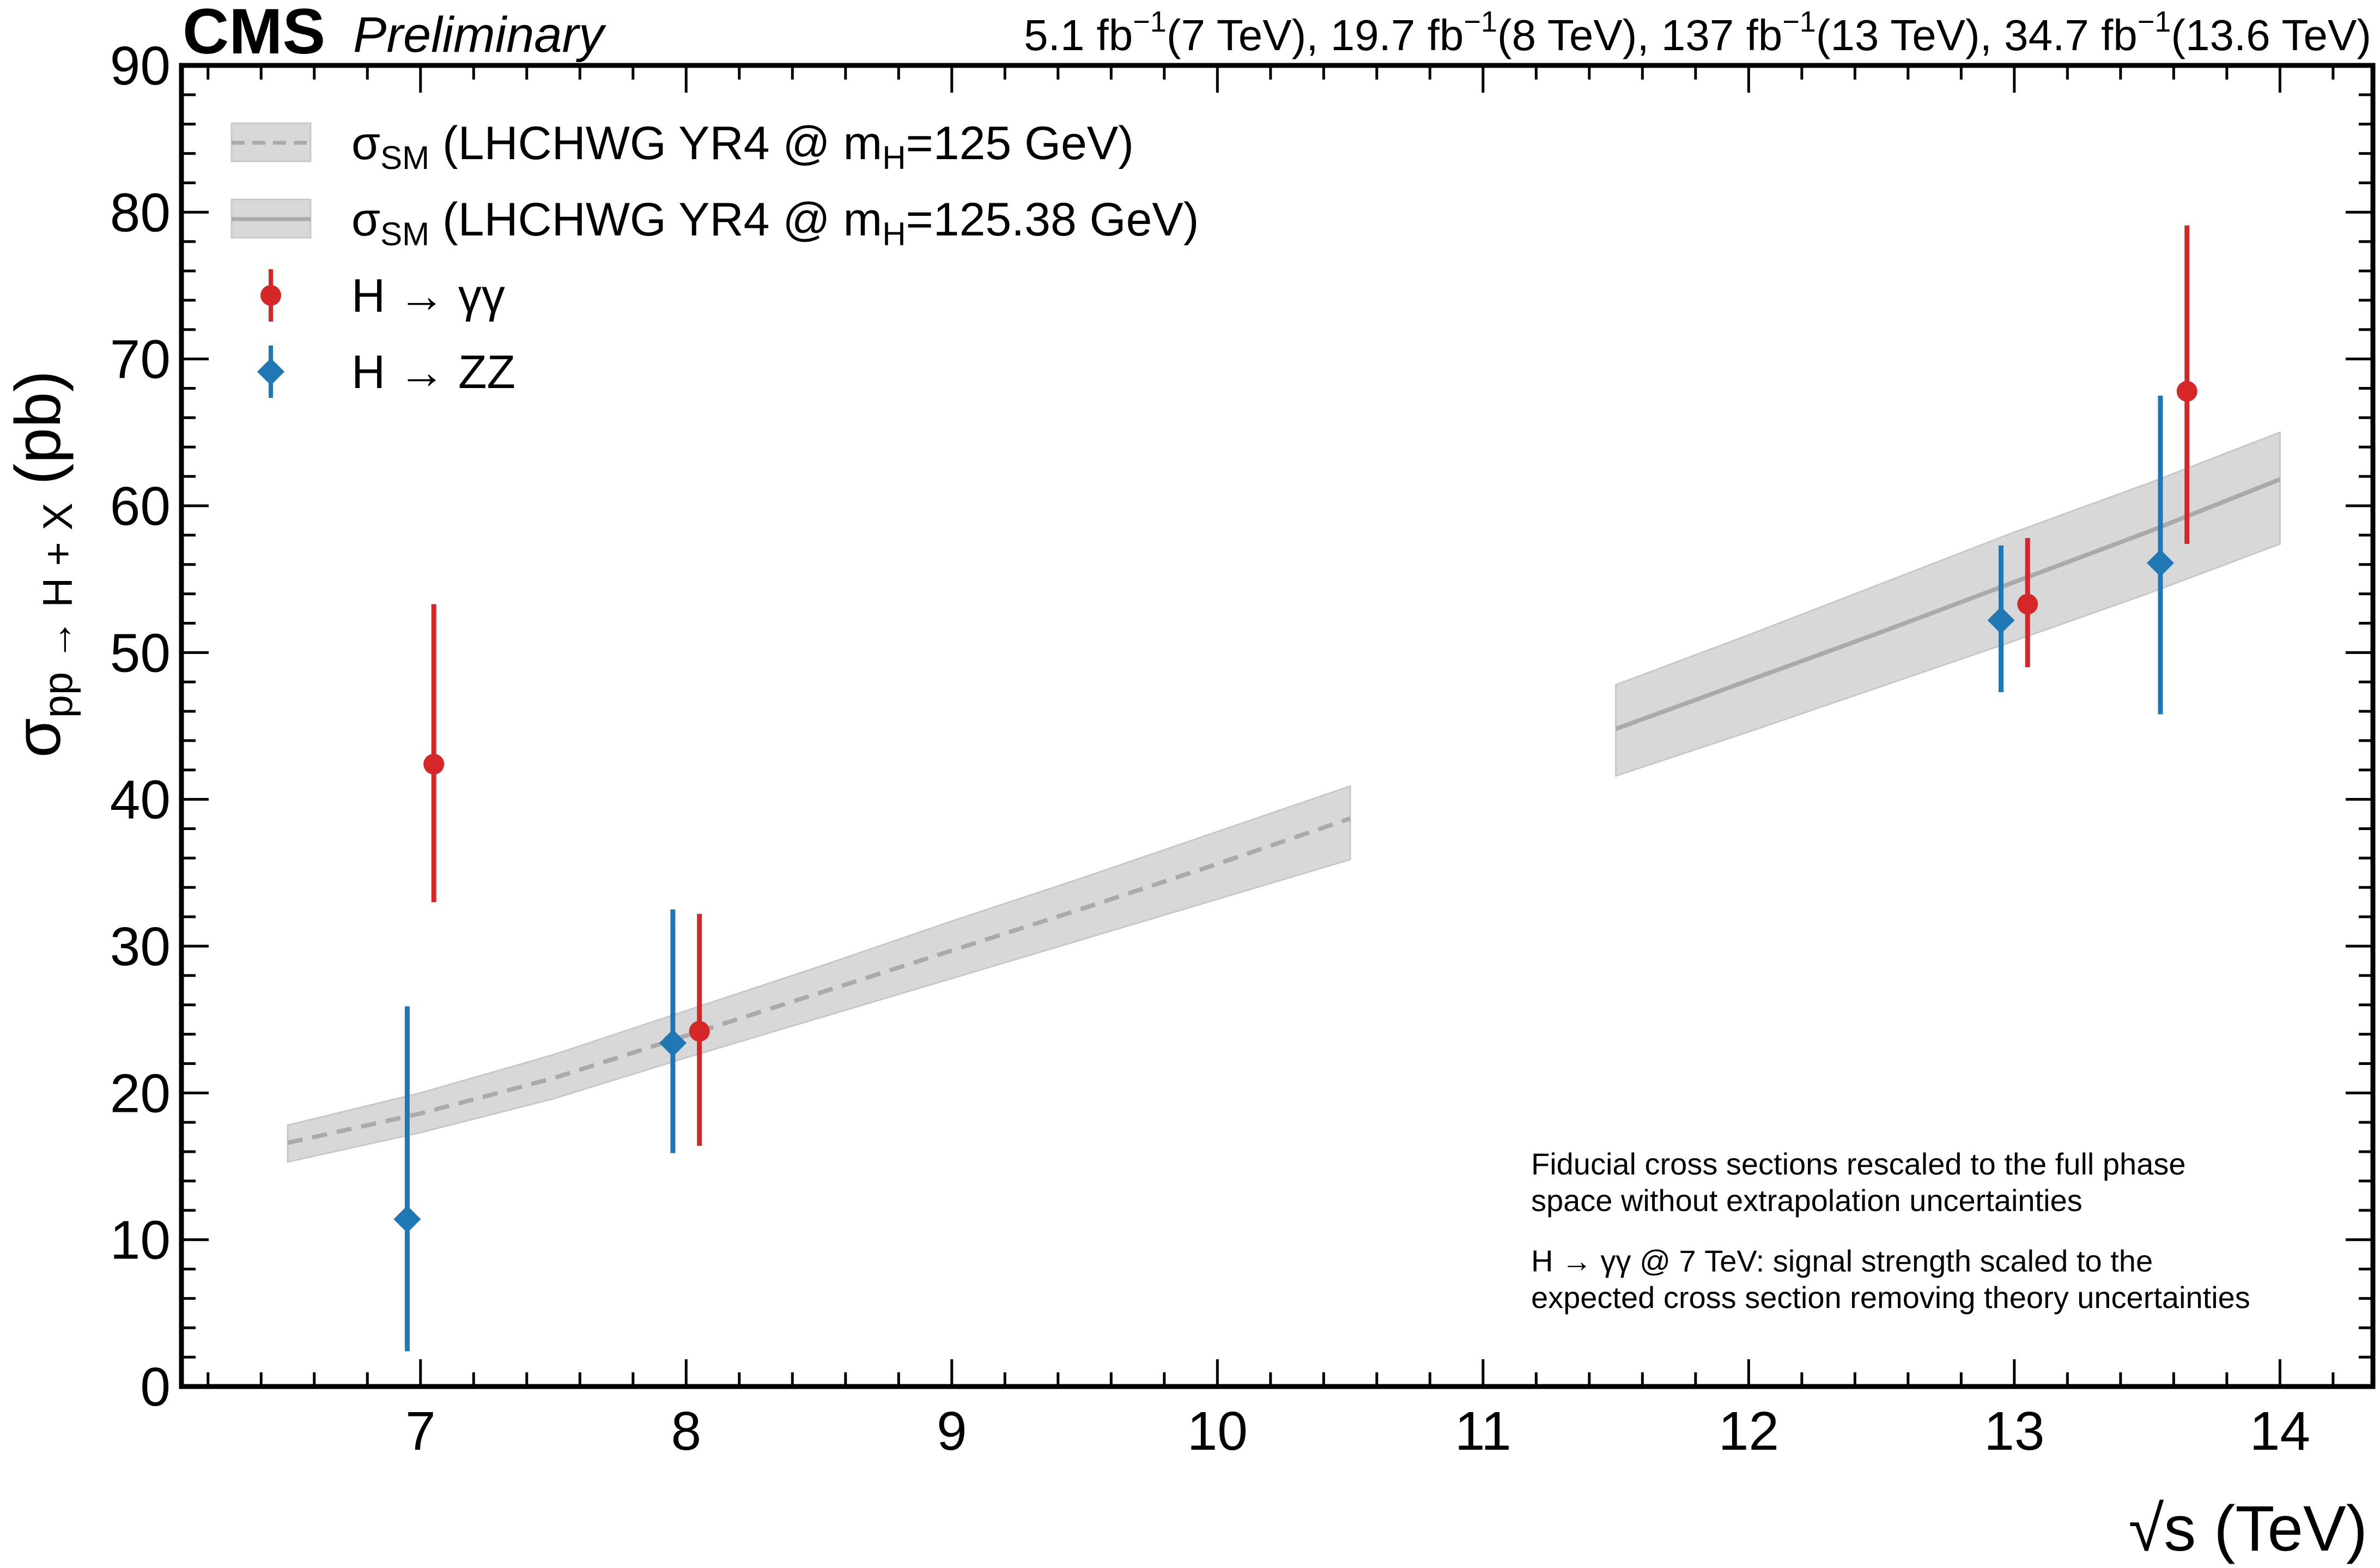  Describe the element at coordinates (58, 610) in the screenshot. I see `ylabel-sub: pp → H + X` at that location.